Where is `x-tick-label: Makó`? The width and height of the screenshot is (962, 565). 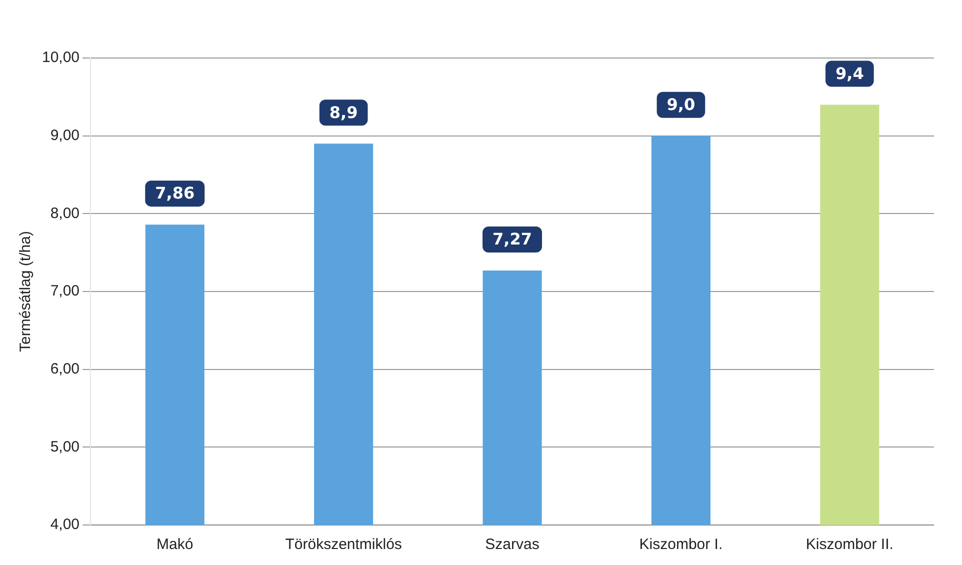
x-tick-label: Makó is located at coordinates (175, 545).